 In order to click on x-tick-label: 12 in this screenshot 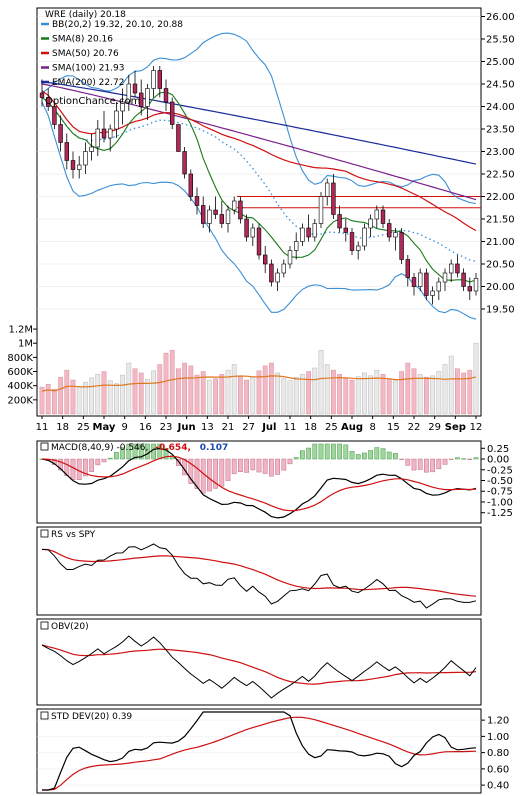, I will do `click(476, 427)`.